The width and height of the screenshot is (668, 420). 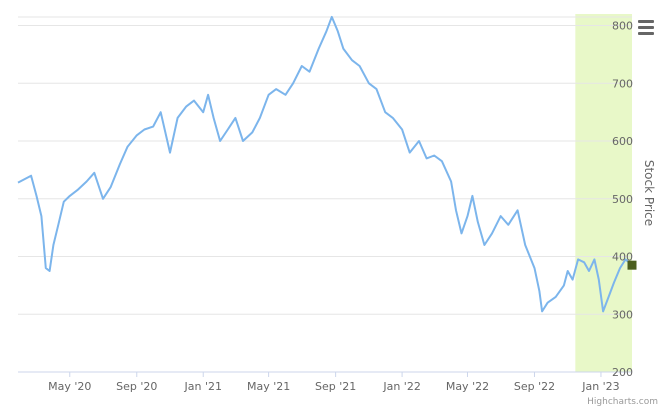 What do you see at coordinates (622, 257) in the screenshot?
I see `y-tick-label: 400` at bounding box center [622, 257].